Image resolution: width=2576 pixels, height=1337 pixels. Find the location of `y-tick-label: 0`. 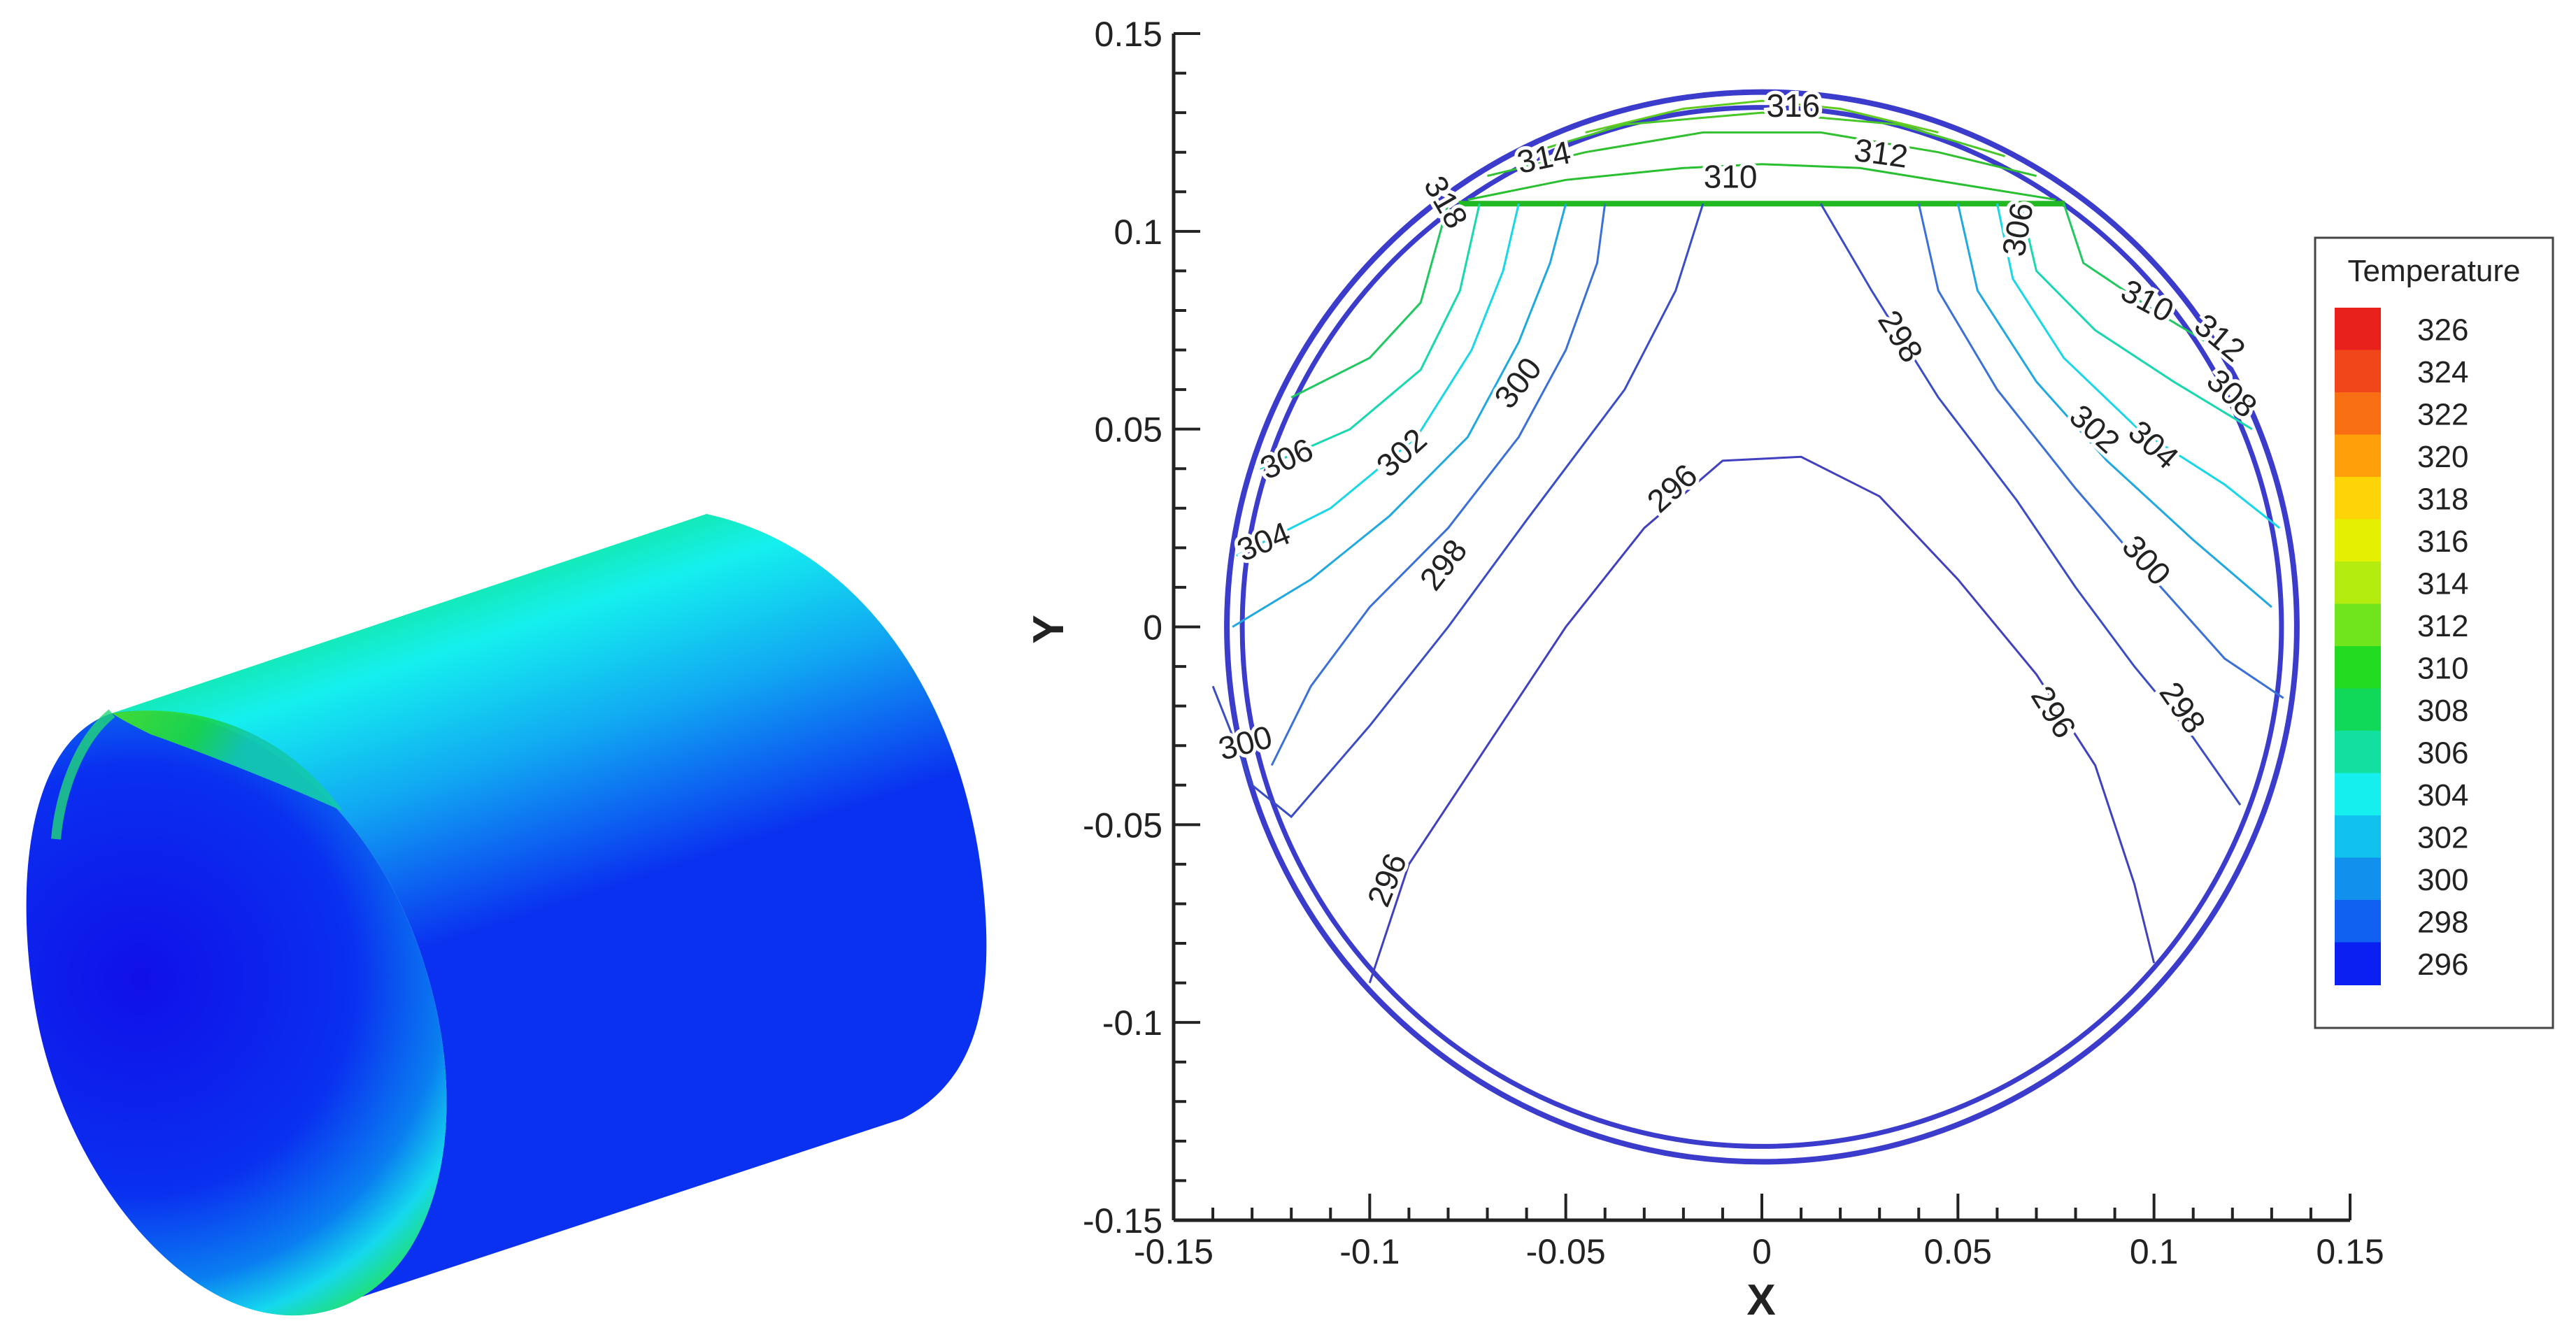

y-tick-label: 0 is located at coordinates (1152, 628).